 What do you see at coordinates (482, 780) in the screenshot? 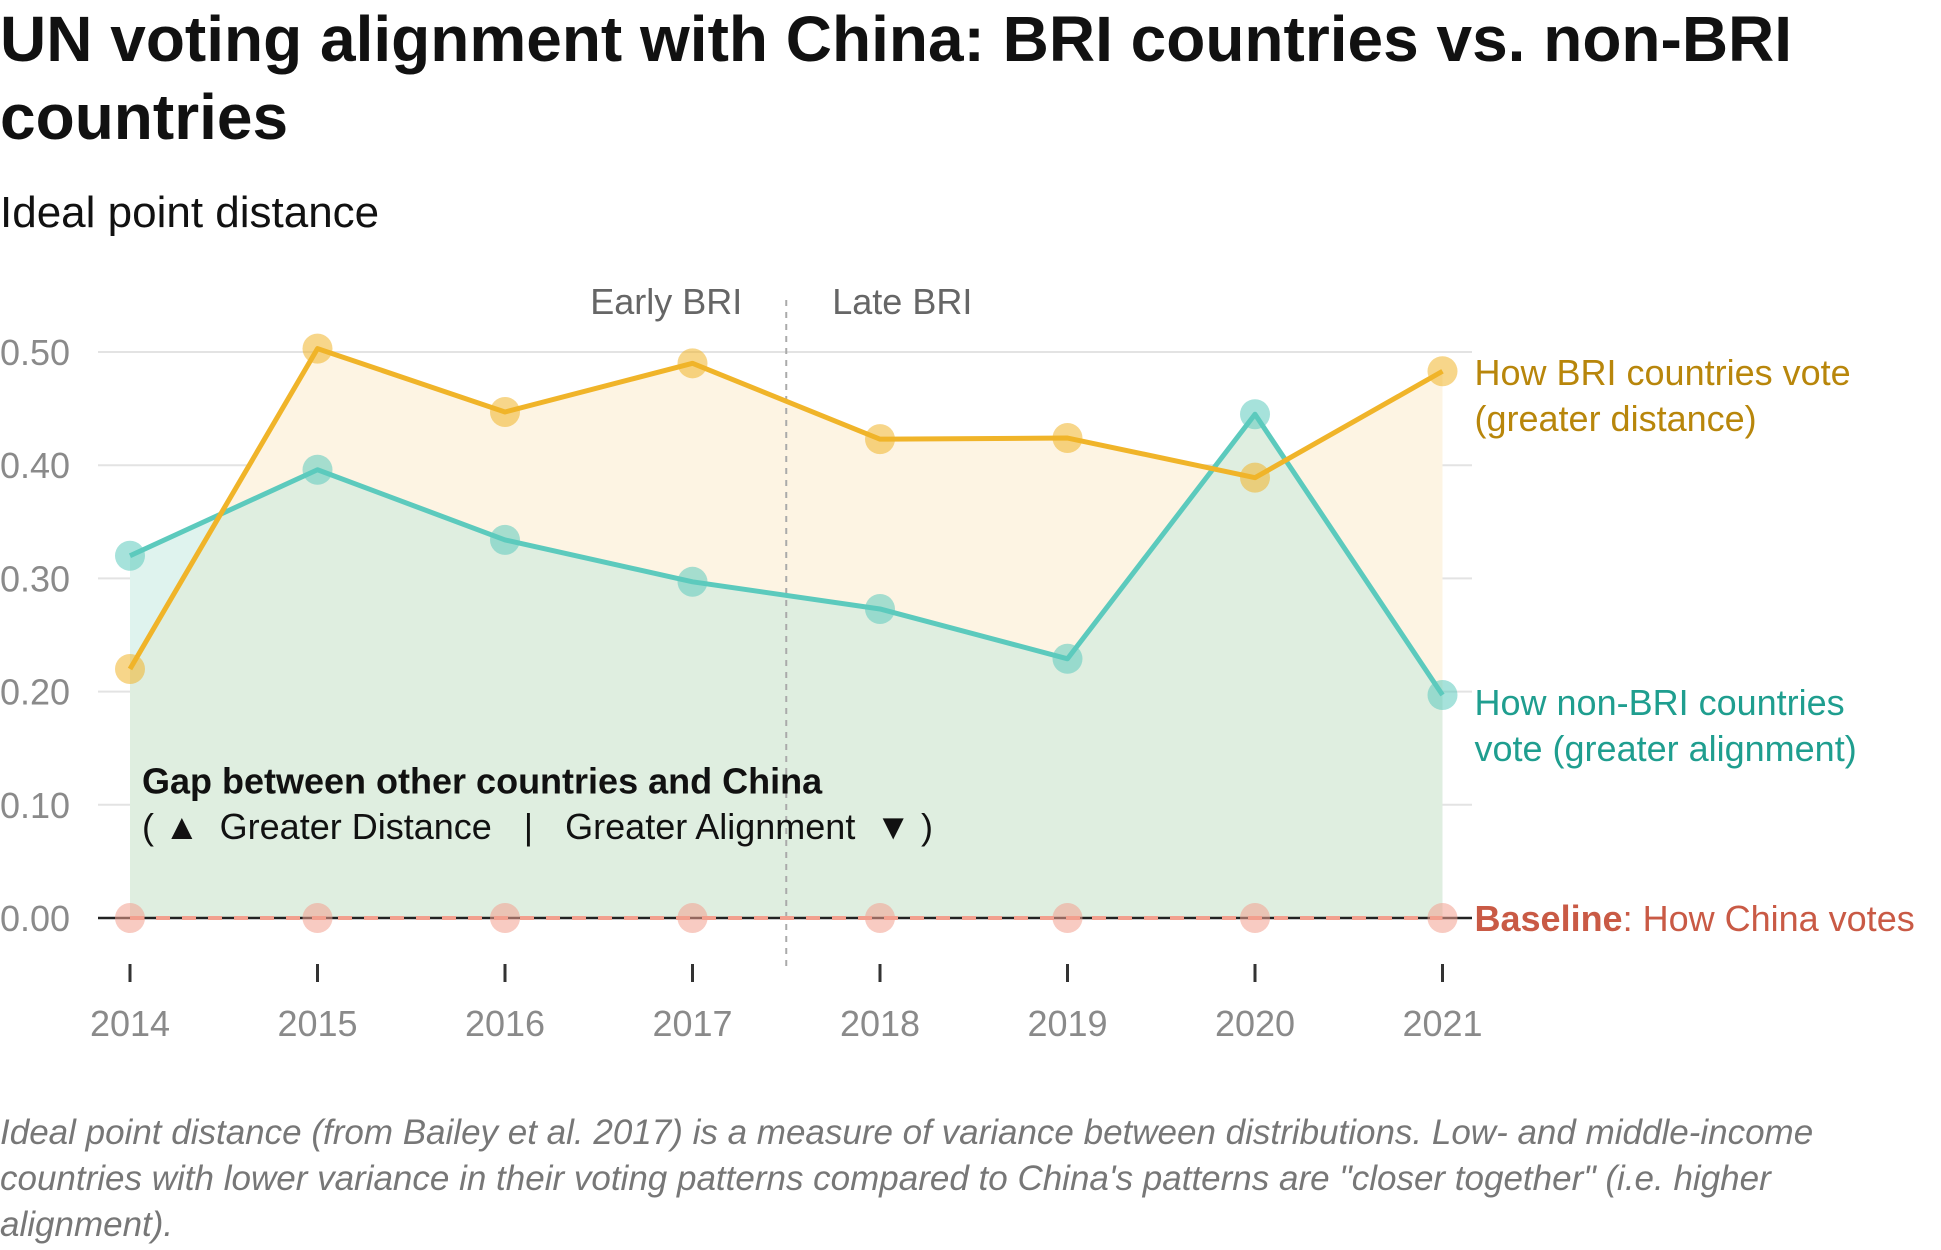
I see `gap-title: Gap between other countries and China` at bounding box center [482, 780].